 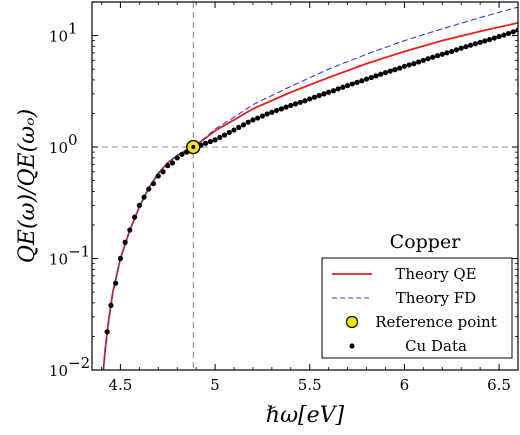 What do you see at coordinates (310, 385) in the screenshot?
I see `x-tick-label: 5.5` at bounding box center [310, 385].